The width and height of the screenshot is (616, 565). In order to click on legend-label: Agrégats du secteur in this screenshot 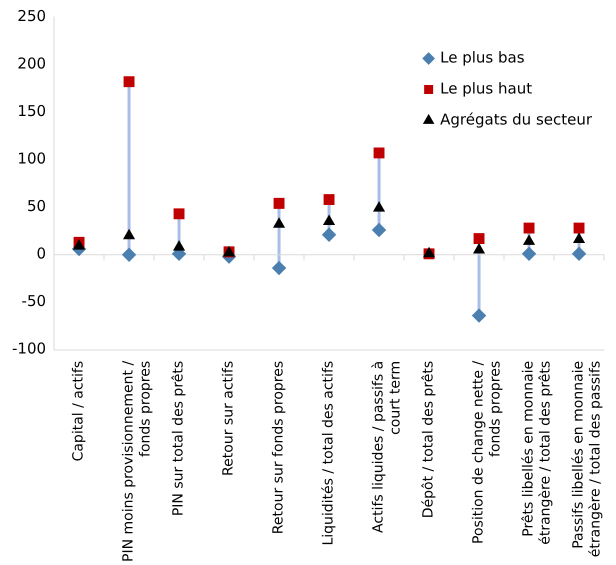, I will do `click(516, 119)`.